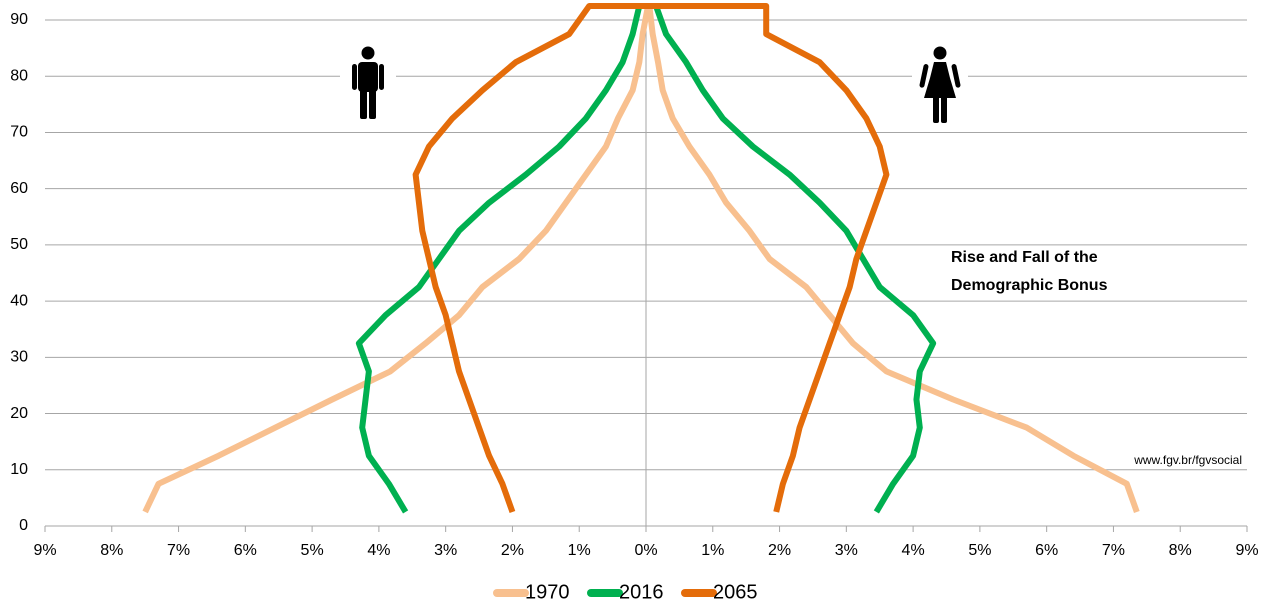 The width and height of the screenshot is (1275, 608). I want to click on annotation: Demographic Bonus, so click(1029, 285).